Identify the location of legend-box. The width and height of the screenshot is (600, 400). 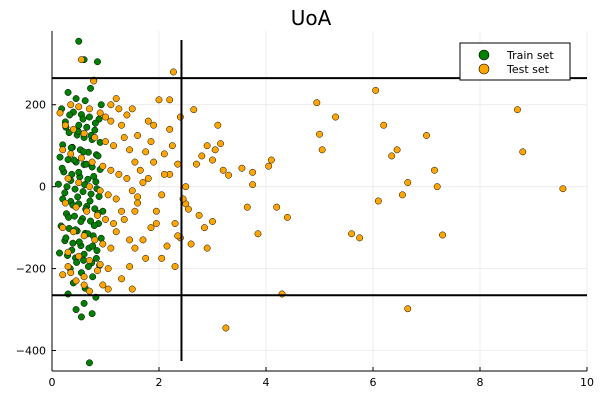
(515, 61).